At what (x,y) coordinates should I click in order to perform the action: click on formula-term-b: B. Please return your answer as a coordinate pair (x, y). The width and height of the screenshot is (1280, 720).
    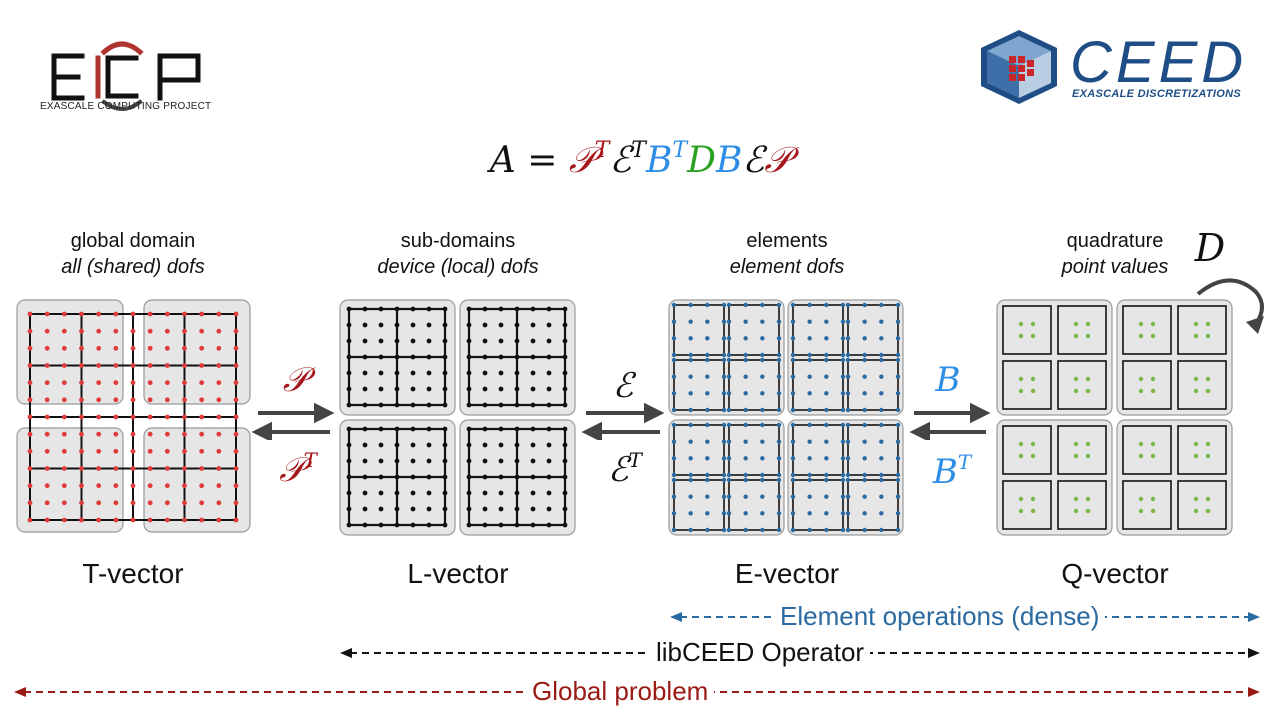
    Looking at the image, I should click on (729, 160).